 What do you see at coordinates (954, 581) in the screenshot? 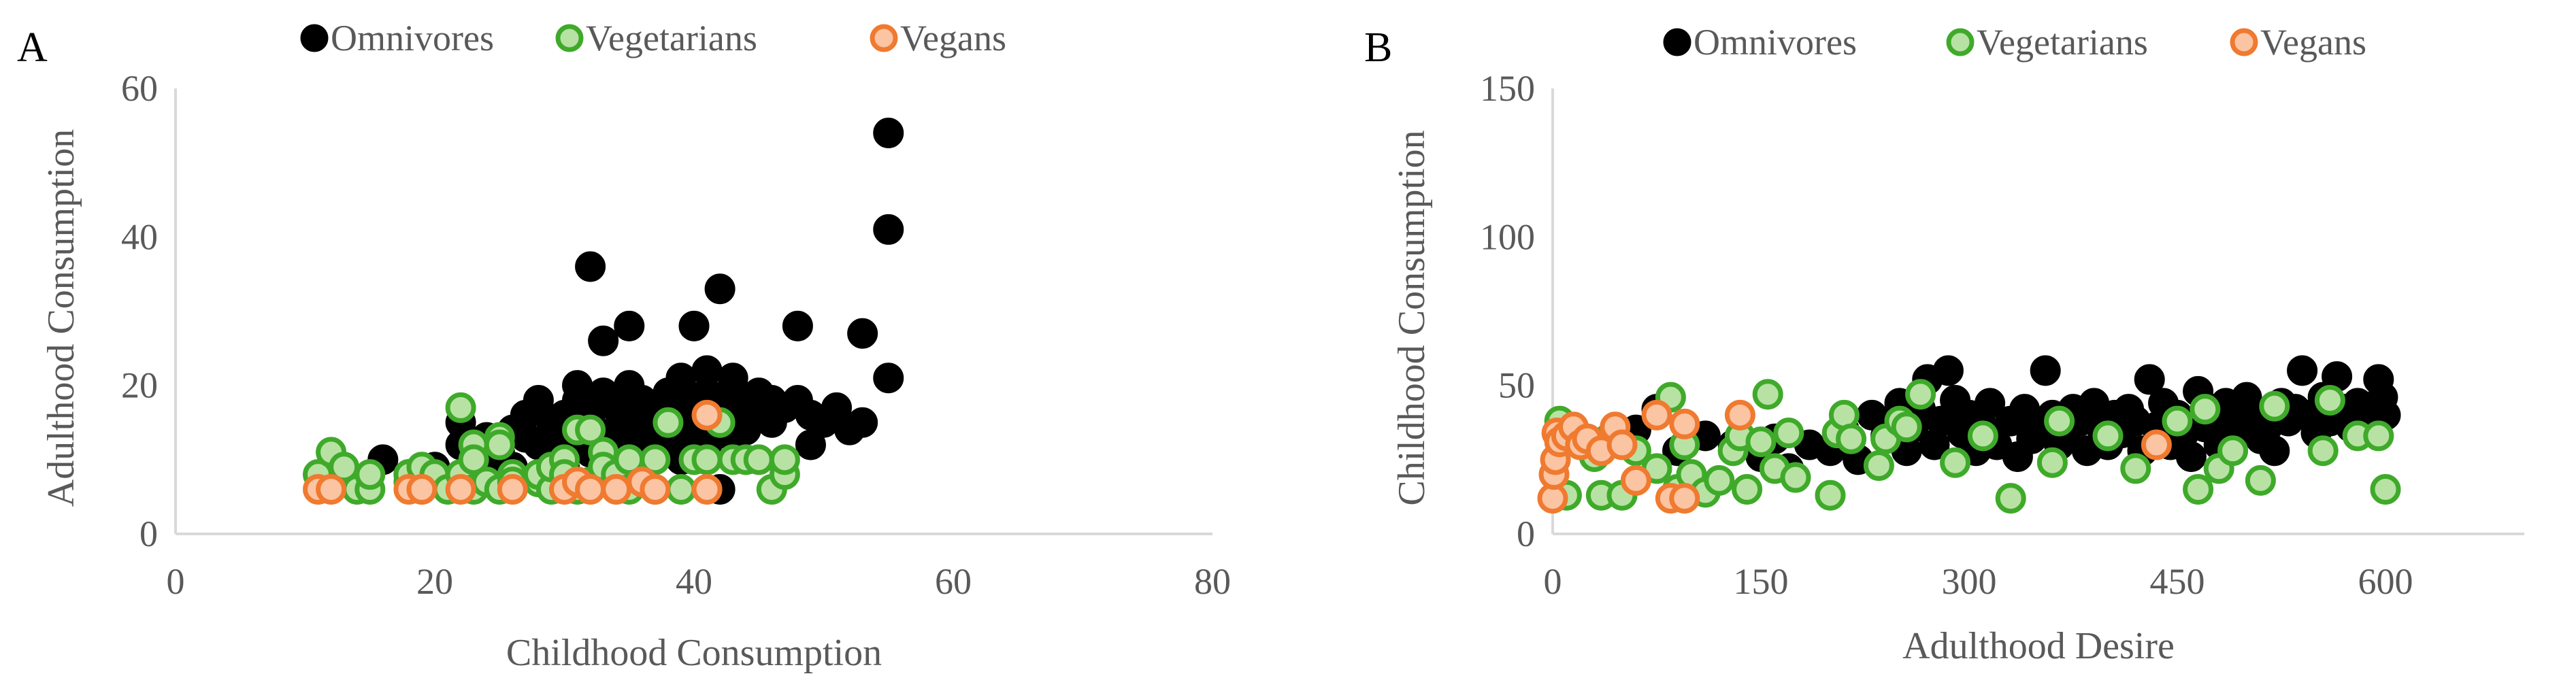
I see `x-tick-label: 60` at bounding box center [954, 581].